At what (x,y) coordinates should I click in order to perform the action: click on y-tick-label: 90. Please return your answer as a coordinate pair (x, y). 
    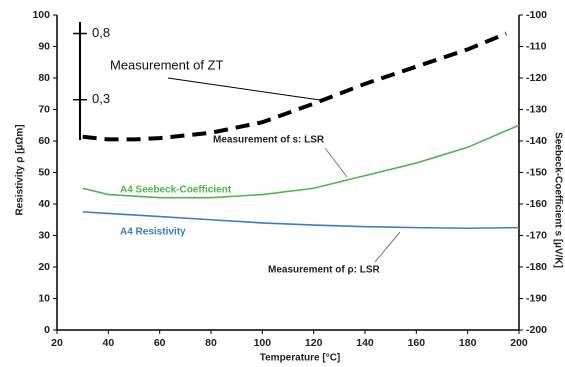
    Looking at the image, I should click on (44, 46).